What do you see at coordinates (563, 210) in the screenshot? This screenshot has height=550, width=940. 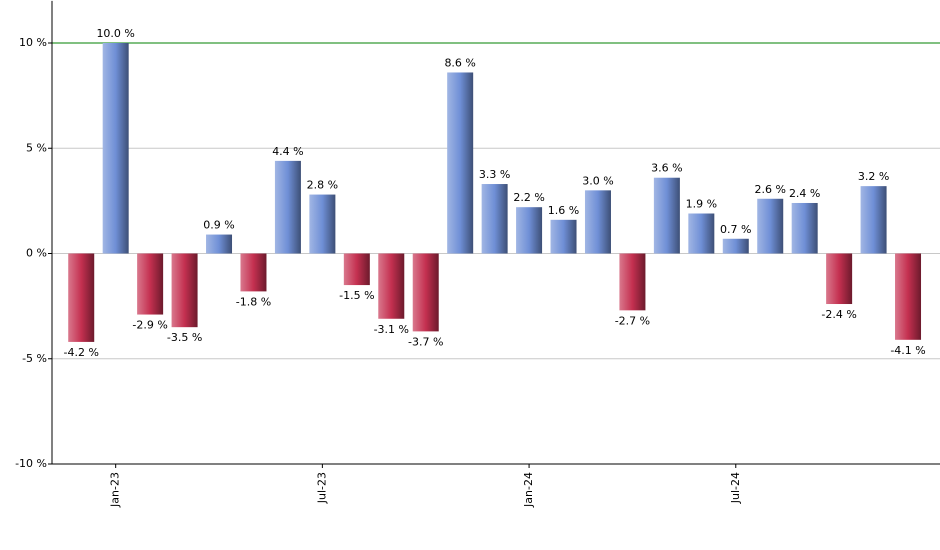 I see `value-label: 1.6 %` at bounding box center [563, 210].